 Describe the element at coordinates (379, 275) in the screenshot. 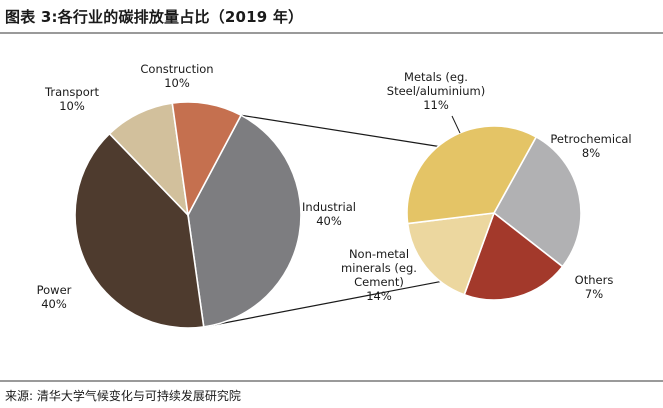

I see `label-nonmetal: Non-metal minerals (eg. Cement) 14%` at that location.